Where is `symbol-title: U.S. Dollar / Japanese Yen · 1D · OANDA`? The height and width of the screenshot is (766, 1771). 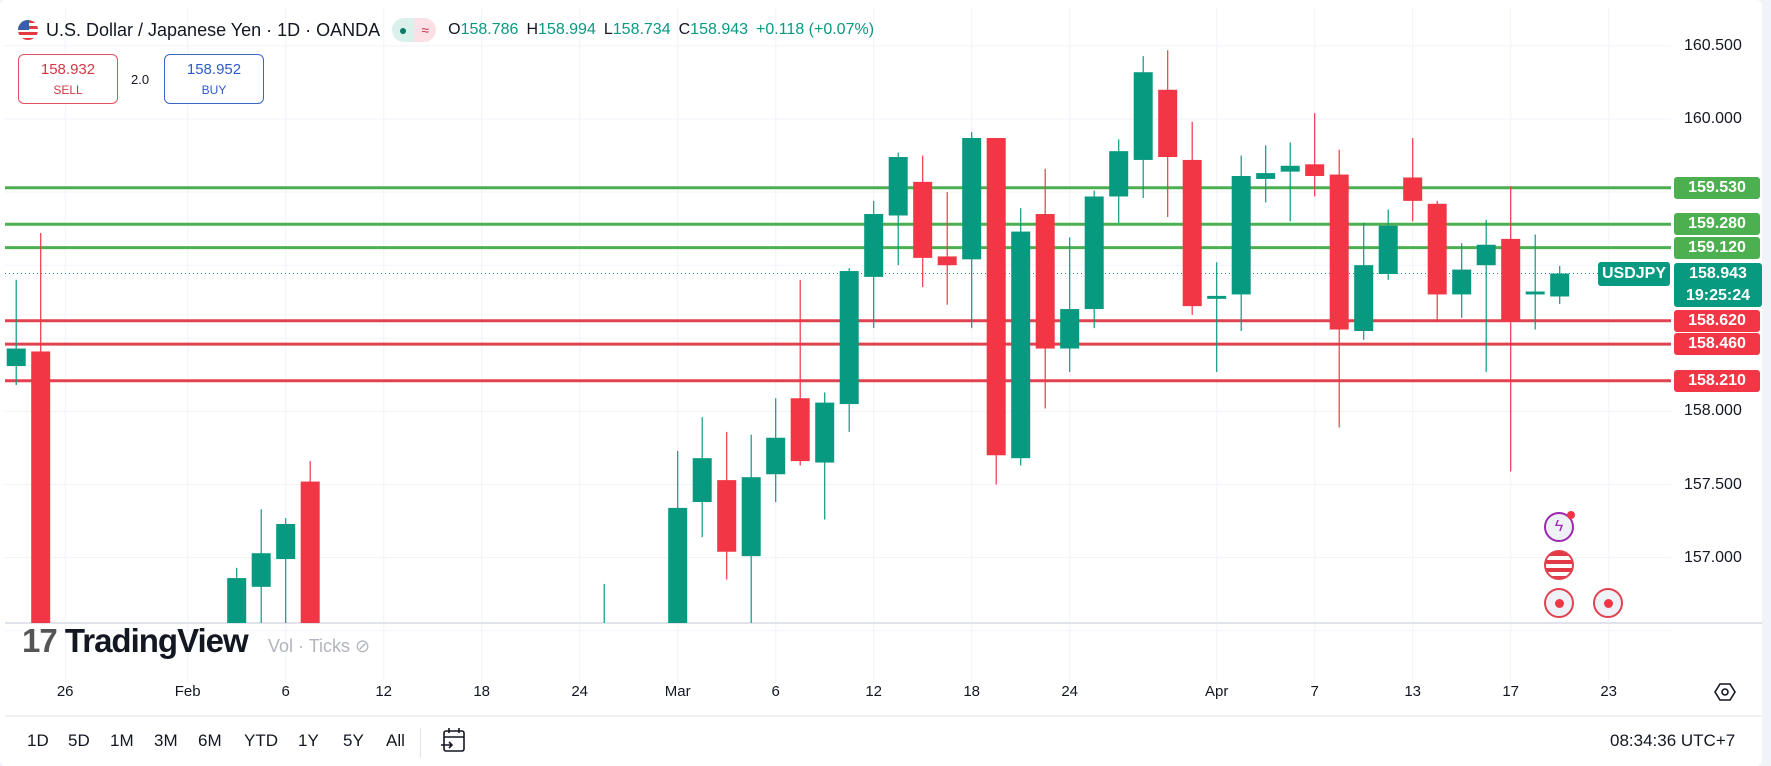
symbol-title: U.S. Dollar / Japanese Yen · 1D · OANDA is located at coordinates (213, 29).